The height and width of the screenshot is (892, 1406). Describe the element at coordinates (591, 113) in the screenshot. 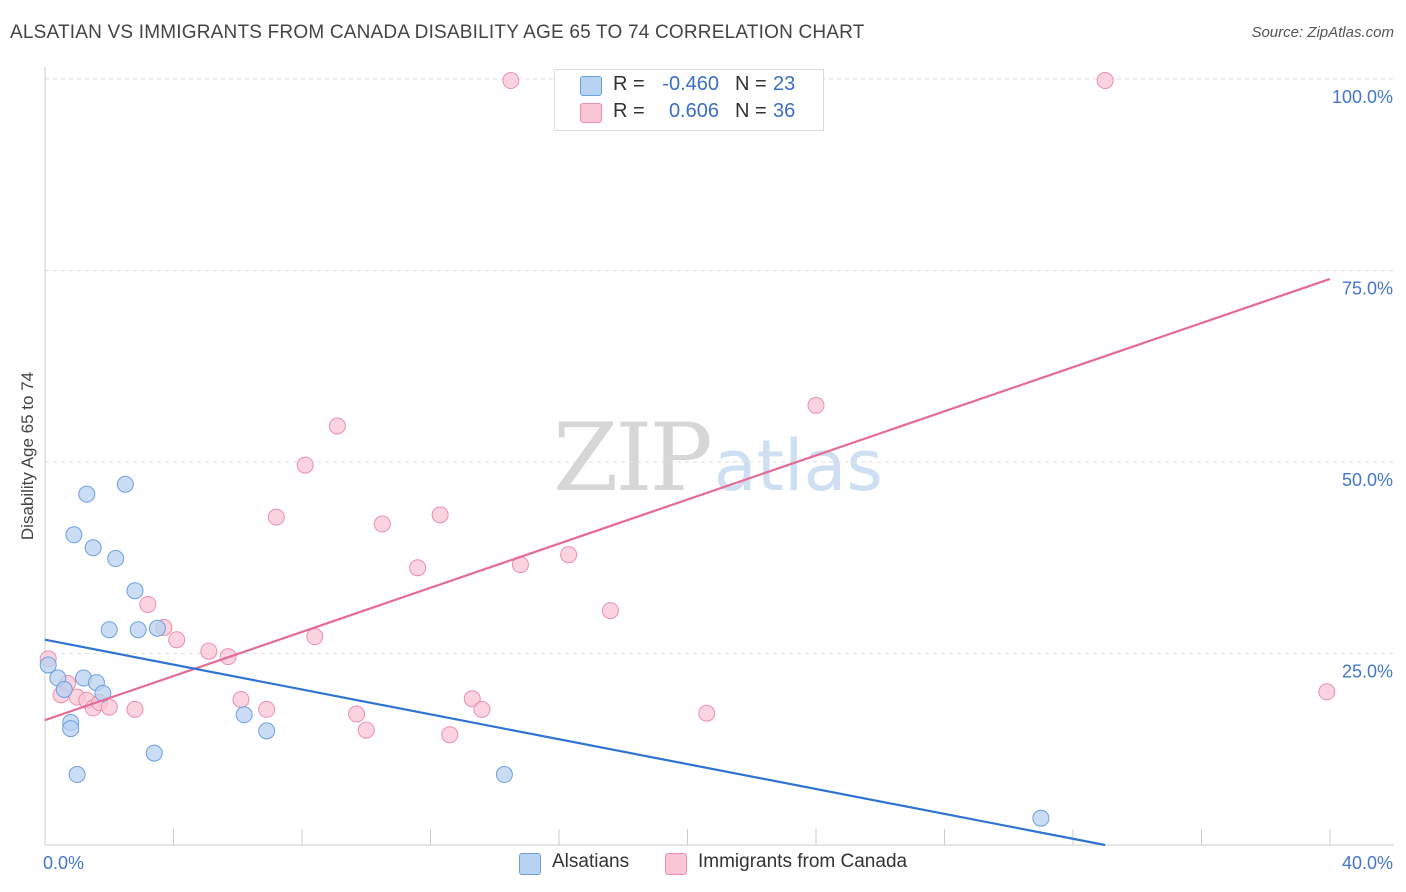

I see `legend-swatch-canada` at that location.